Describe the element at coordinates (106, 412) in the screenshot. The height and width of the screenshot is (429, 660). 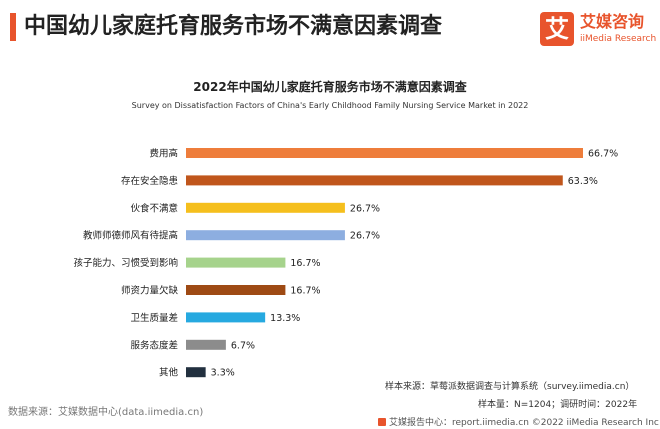
I see `data-source-note: 数据来源：艾媒数据中心(data.iimedia.cn)` at that location.